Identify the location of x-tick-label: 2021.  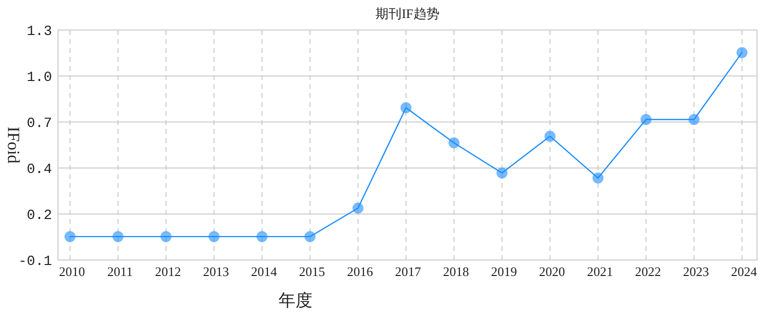
(600, 271).